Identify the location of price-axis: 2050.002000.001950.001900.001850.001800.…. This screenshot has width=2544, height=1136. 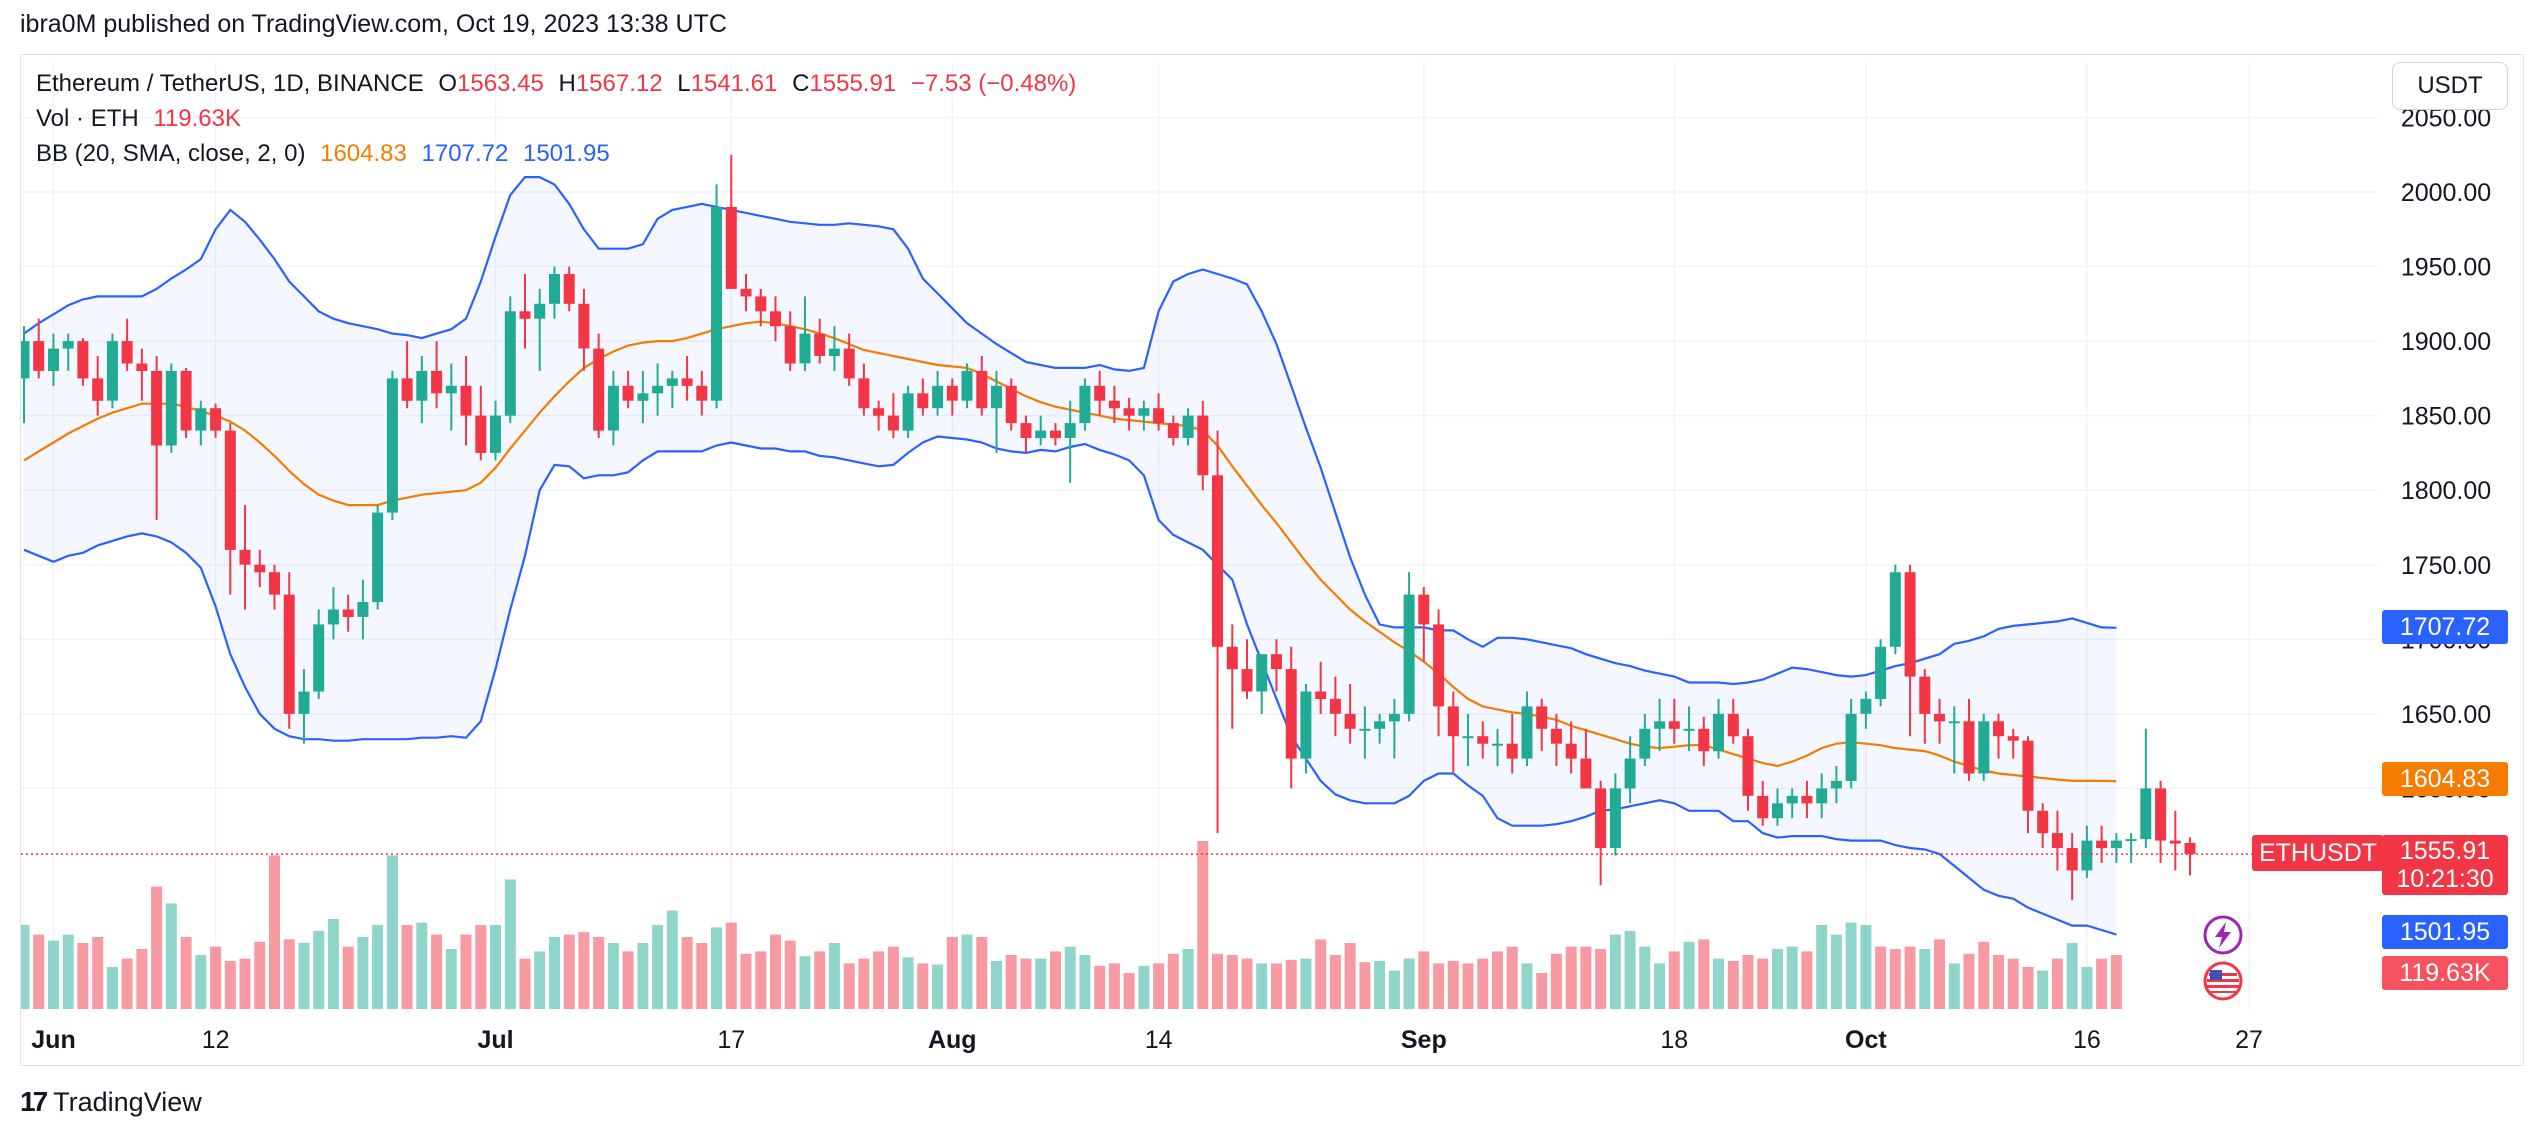
(2446, 453).